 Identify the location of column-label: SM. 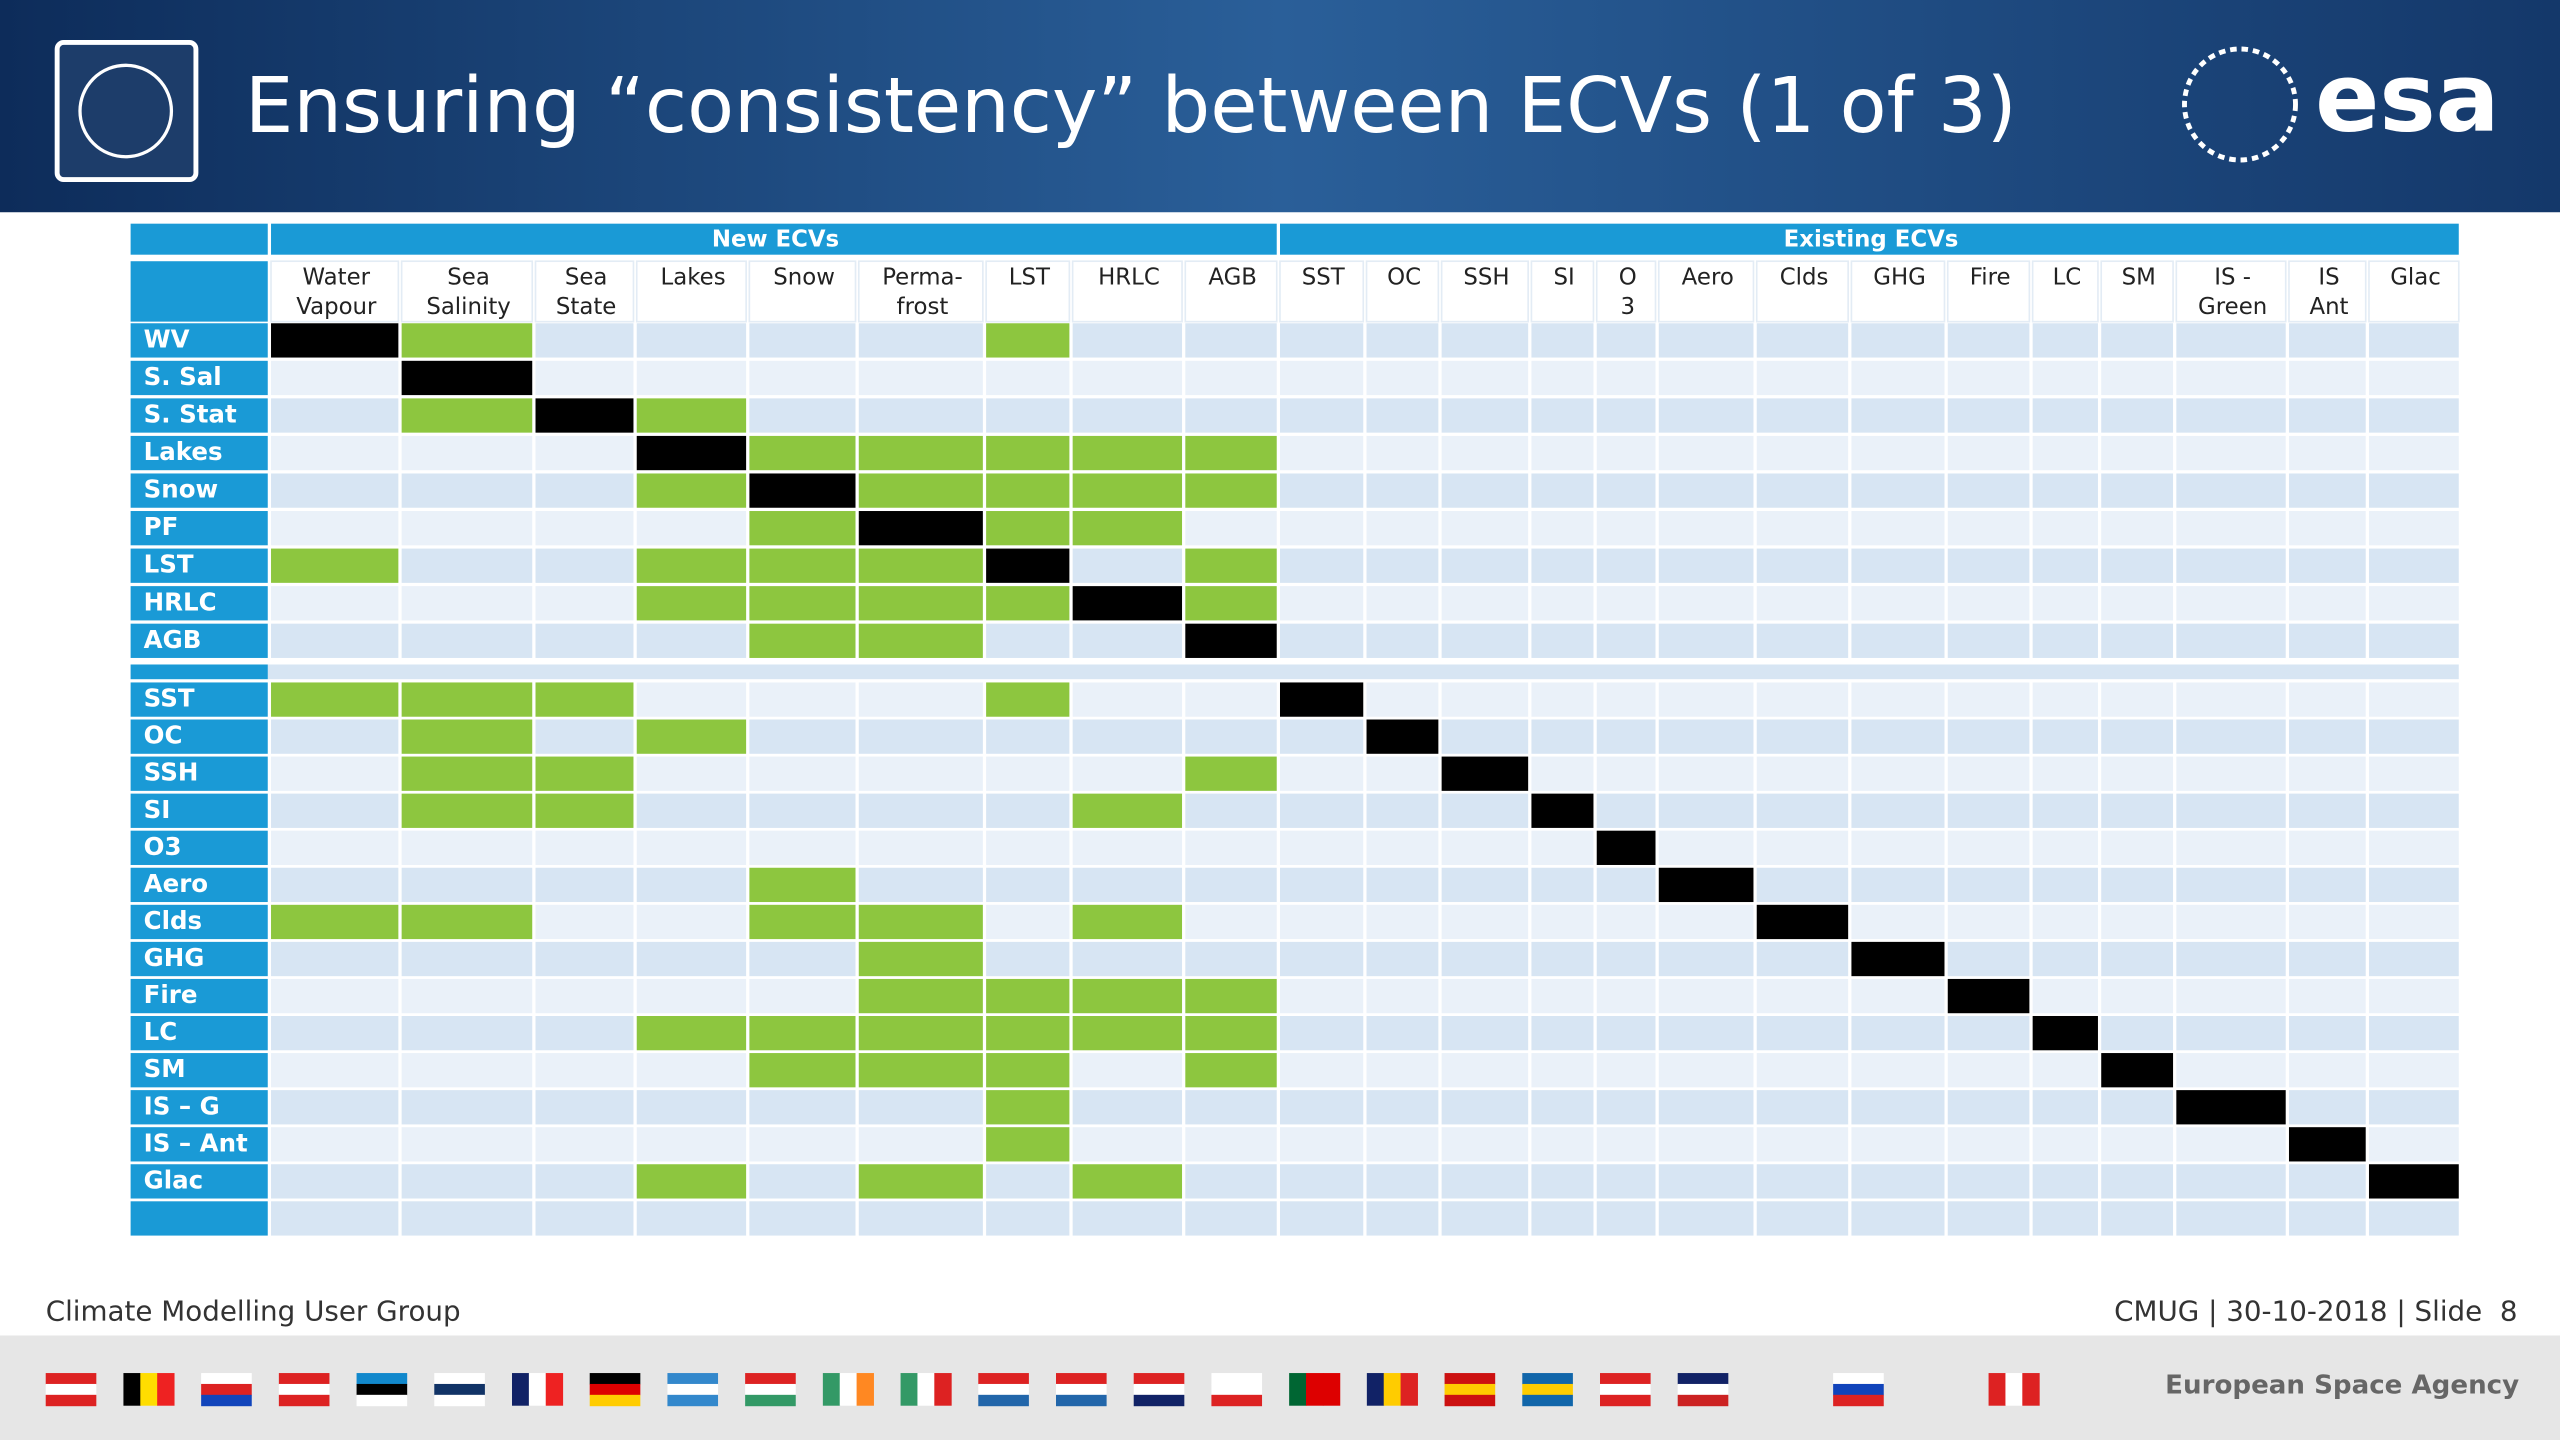
(2139, 277).